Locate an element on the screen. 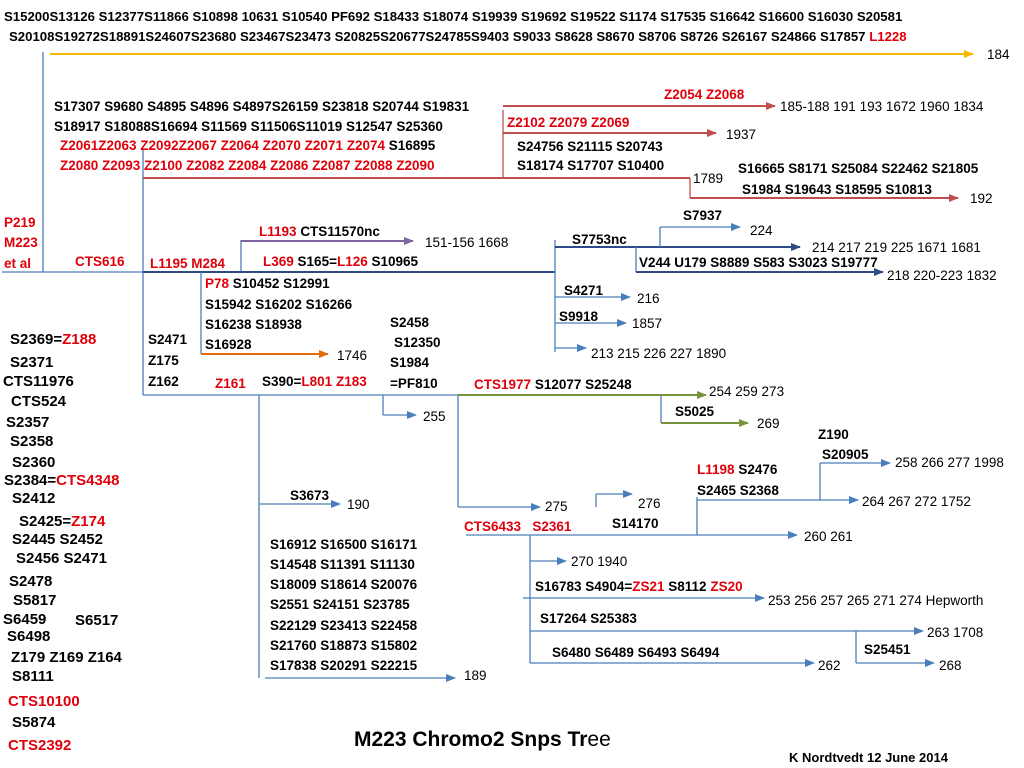 The image size is (1024, 768). label-zs20: ZS20 is located at coordinates (726, 586).